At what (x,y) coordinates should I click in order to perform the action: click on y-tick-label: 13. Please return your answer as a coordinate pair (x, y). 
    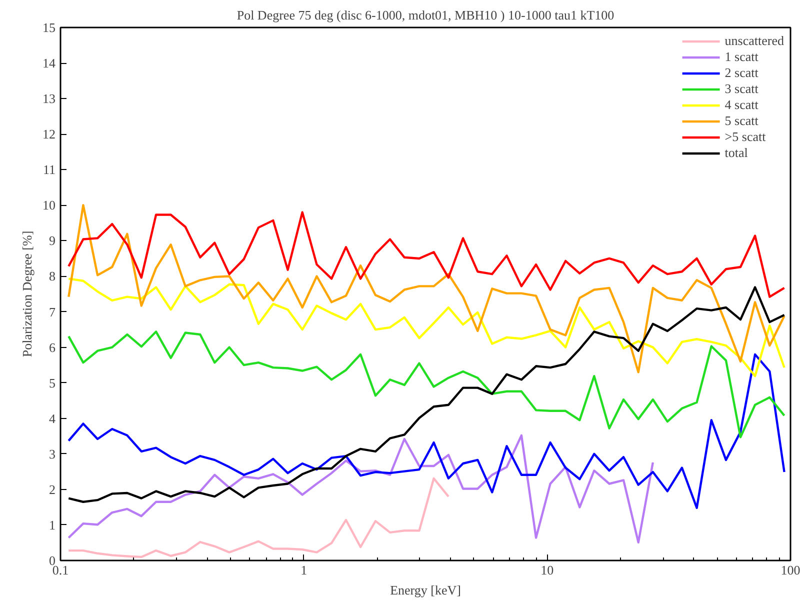
    Looking at the image, I should click on (49, 98).